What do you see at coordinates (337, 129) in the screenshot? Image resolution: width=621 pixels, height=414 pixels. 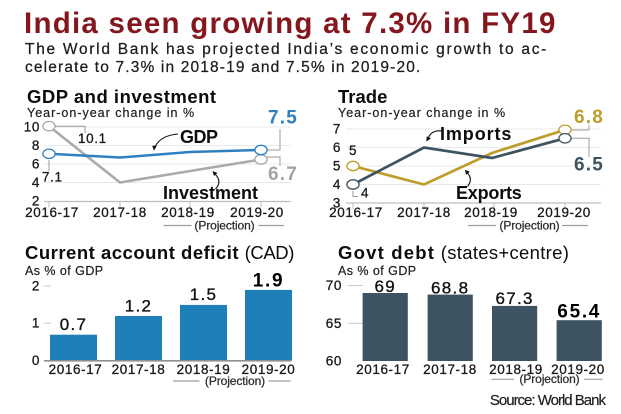 I see `svg-text: 7` at bounding box center [337, 129].